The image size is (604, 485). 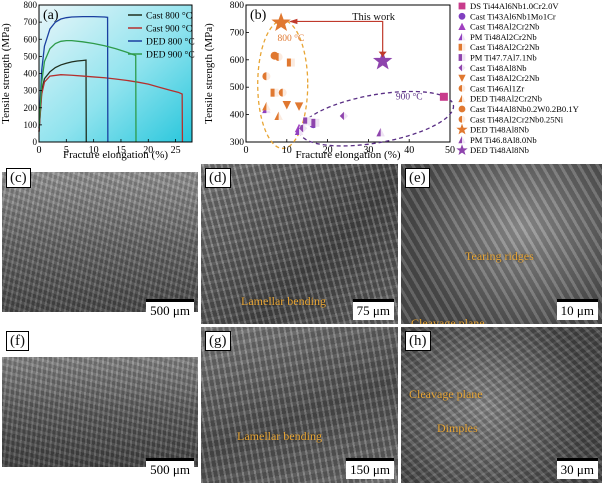 I want to click on scatter-point-s15, so click(x=383, y=60).